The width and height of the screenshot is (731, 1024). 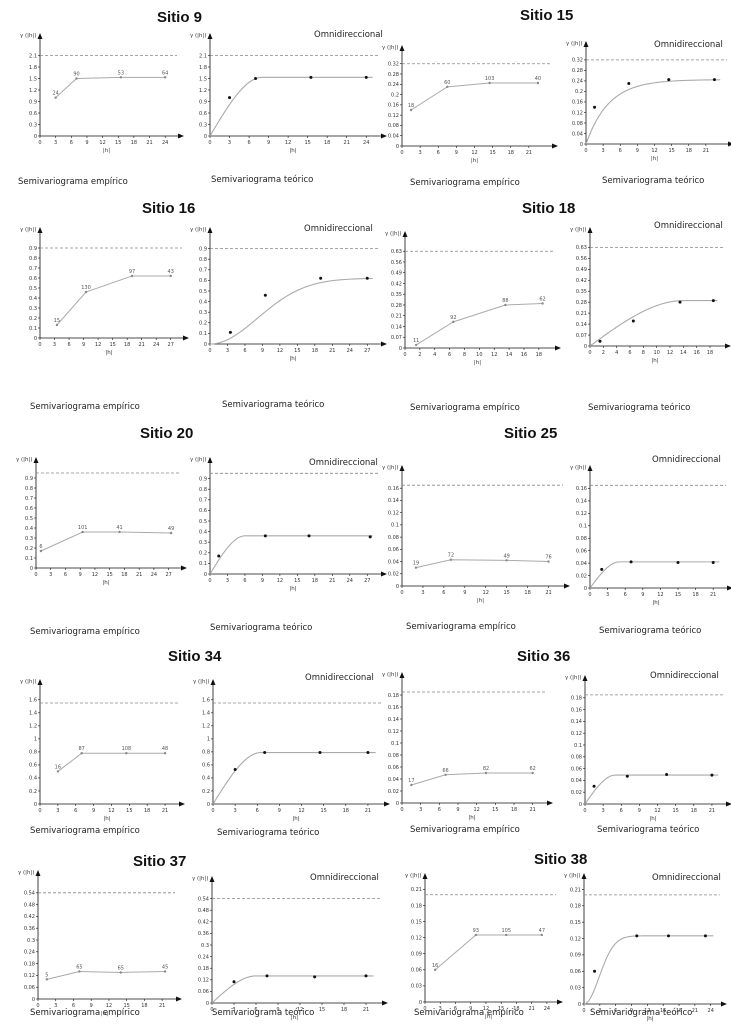 What do you see at coordinates (165, 967) in the screenshot?
I see `pair-count-label: 45` at bounding box center [165, 967].